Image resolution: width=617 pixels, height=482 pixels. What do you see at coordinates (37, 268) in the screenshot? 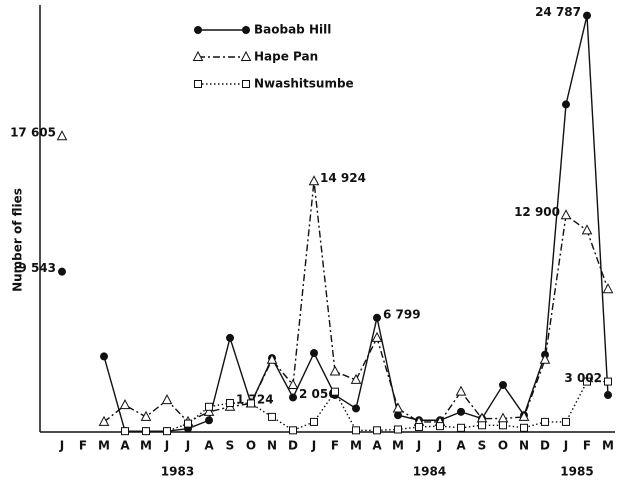
I see `value-label: 9 543` at bounding box center [37, 268].